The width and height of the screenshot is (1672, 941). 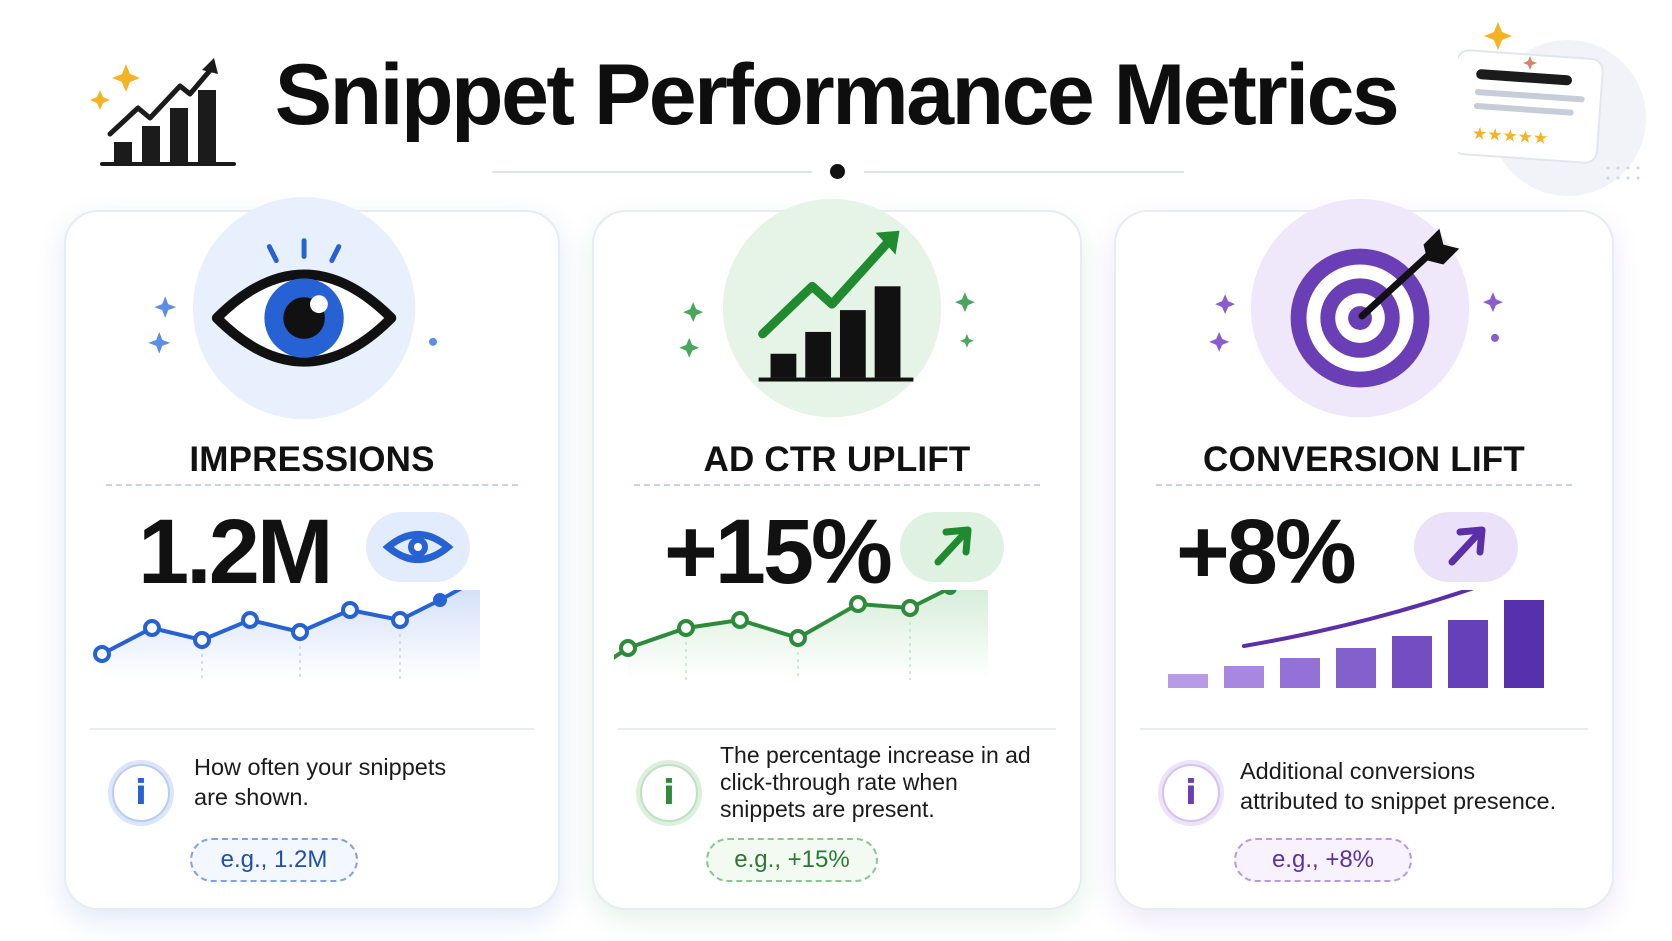 What do you see at coordinates (875, 755) in the screenshot?
I see `description-line: The percentage increase in ad` at bounding box center [875, 755].